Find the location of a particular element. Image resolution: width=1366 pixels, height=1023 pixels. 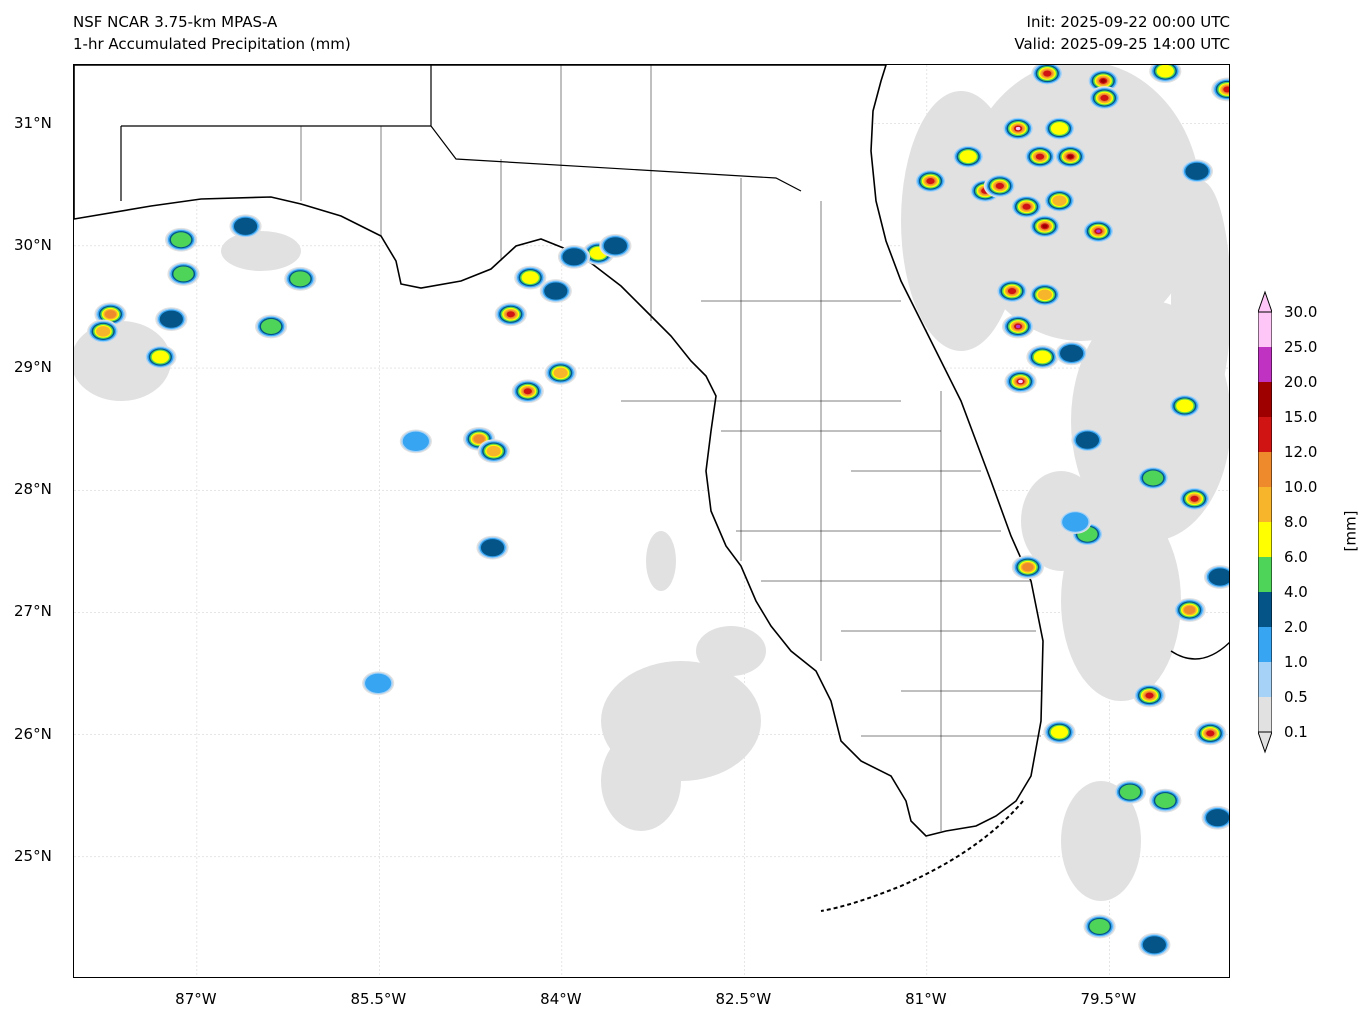

model-title: NSF NCAR 3.75-km MPAS-A is located at coordinates (175, 22).